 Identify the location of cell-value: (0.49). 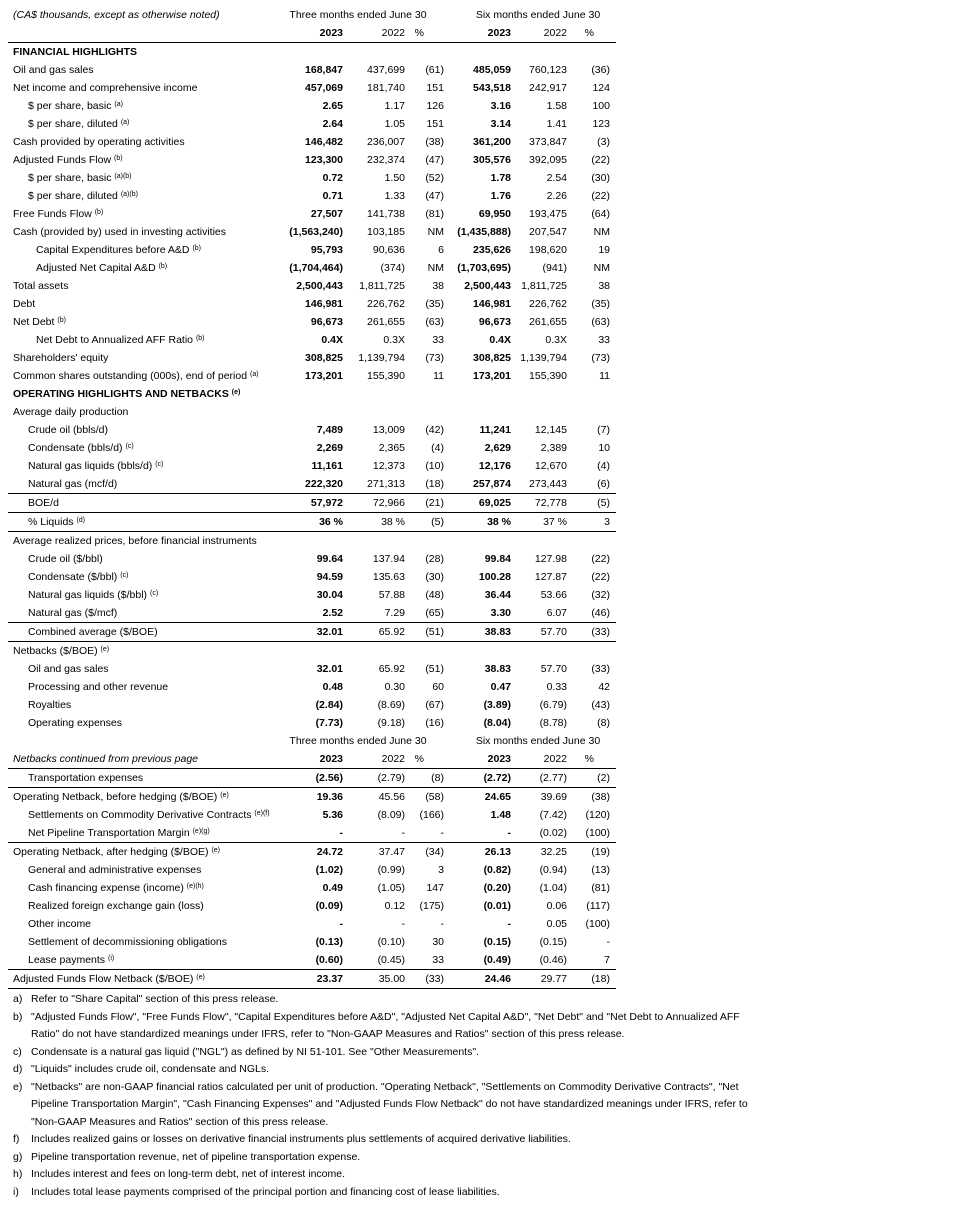
(497, 960).